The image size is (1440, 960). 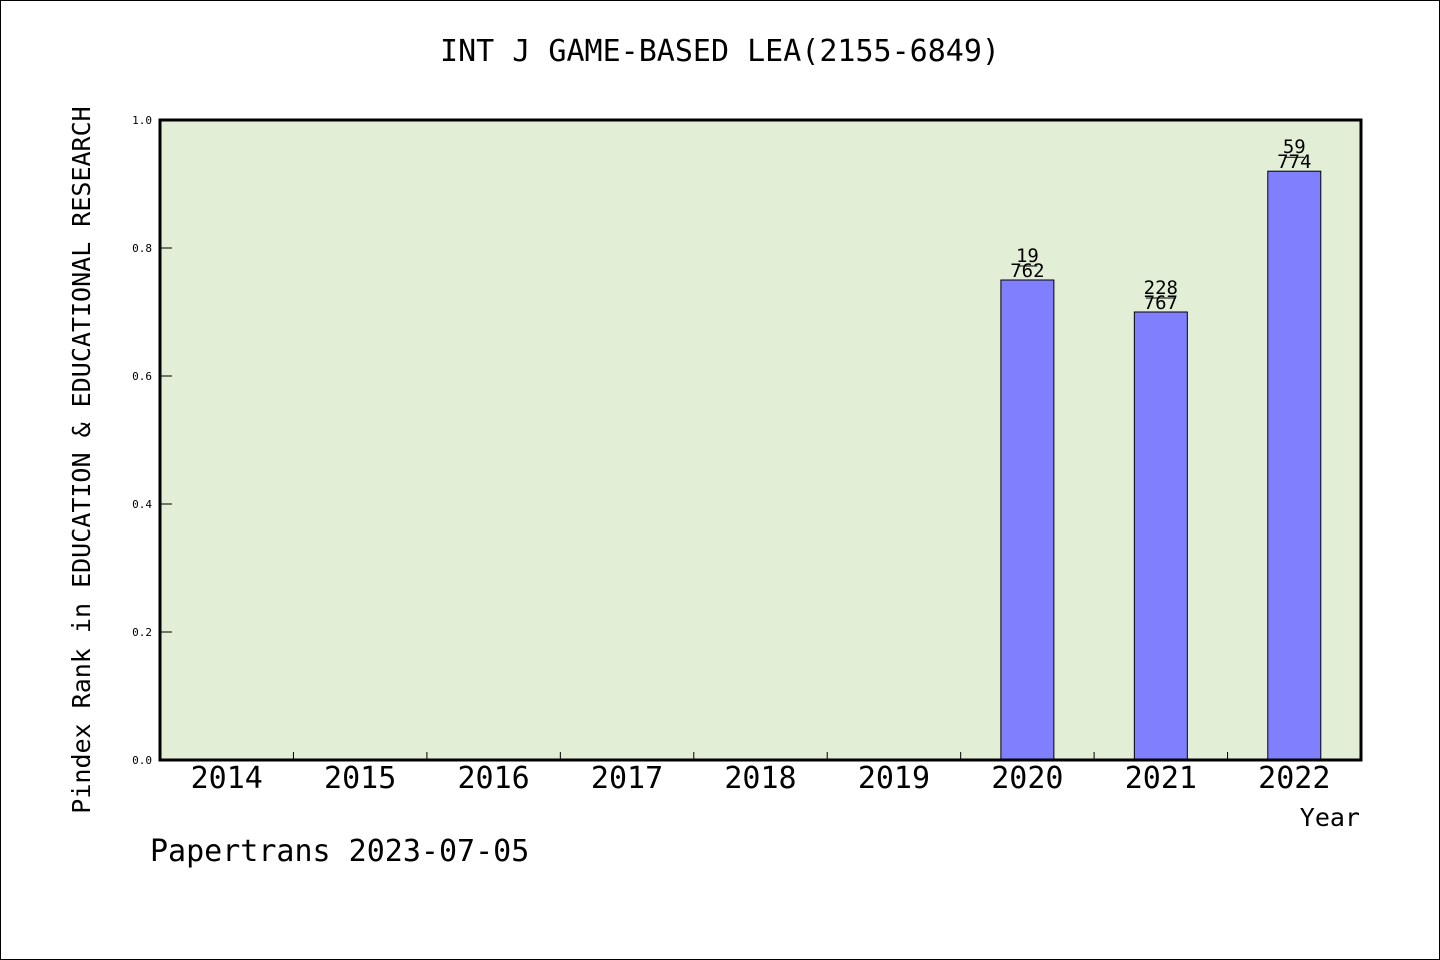 I want to click on bar-total-label: 767, so click(x=1161, y=303).